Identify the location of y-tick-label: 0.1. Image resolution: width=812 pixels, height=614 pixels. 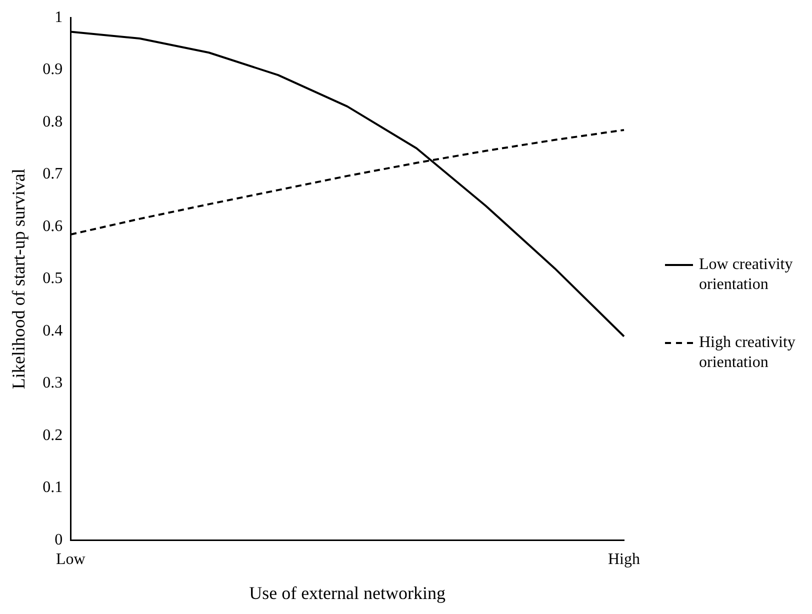
(52, 487).